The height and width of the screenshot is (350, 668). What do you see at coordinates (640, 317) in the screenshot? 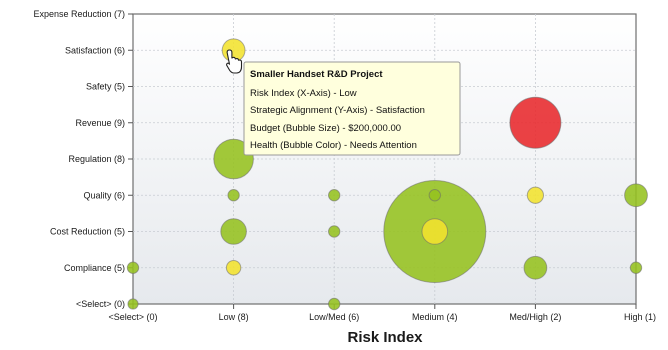
I see `x-tick-label: High (1)` at bounding box center [640, 317].